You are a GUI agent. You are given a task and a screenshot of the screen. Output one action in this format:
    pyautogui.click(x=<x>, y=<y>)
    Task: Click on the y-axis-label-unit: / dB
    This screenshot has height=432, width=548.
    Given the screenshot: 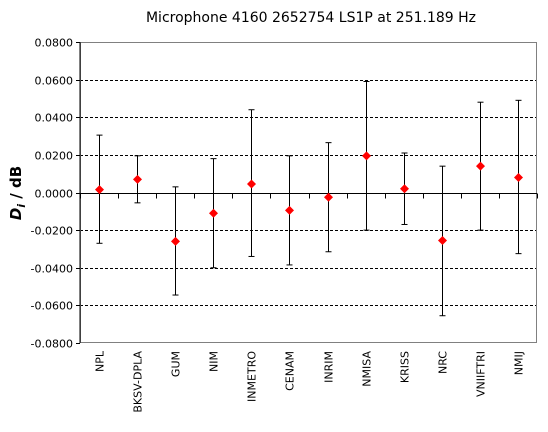 What is the action you would take?
    pyautogui.click(x=16, y=185)
    